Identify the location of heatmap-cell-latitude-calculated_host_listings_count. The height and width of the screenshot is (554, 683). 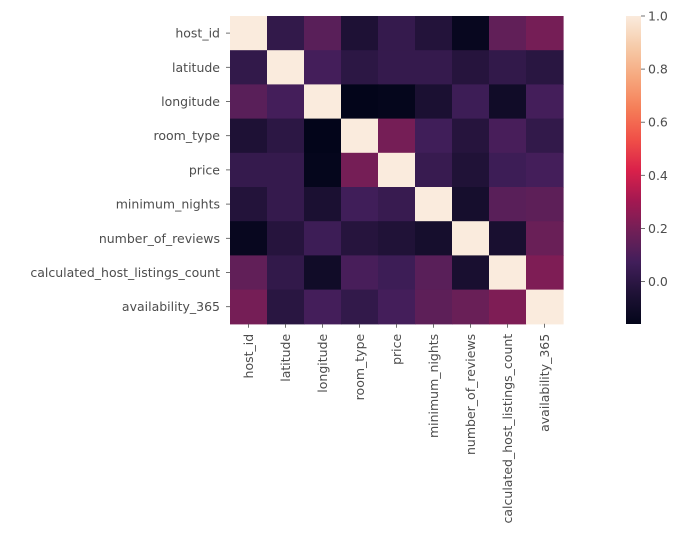
(508, 67).